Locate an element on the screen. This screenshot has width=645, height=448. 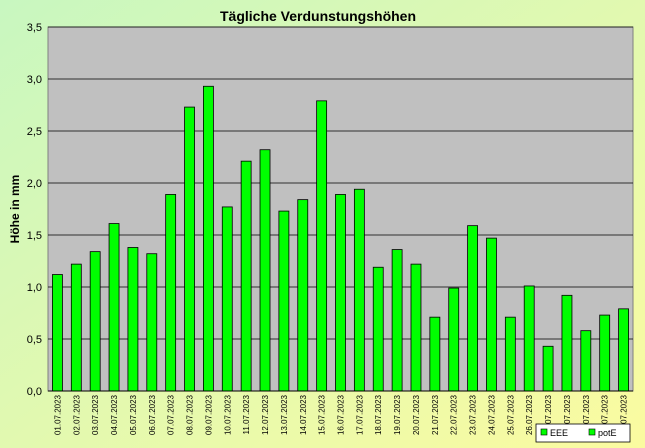
x-tick-label: 15.07.2023 is located at coordinates (322, 414).